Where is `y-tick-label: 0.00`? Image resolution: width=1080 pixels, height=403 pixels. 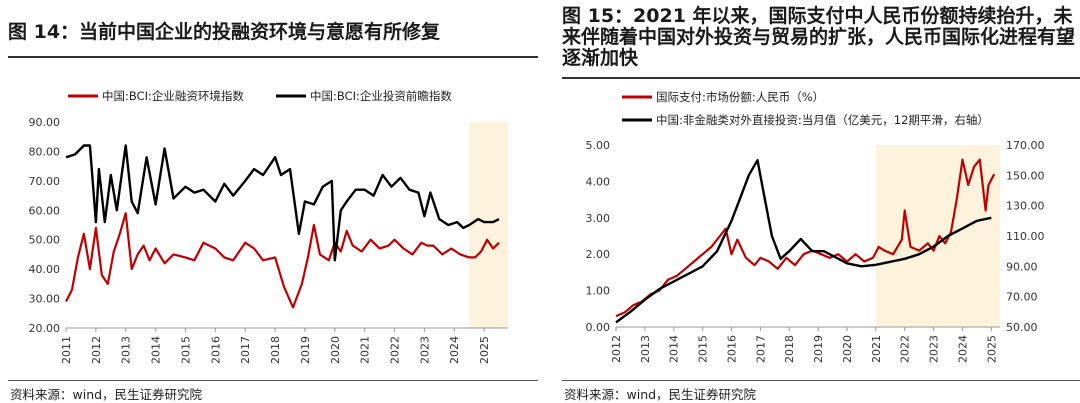
y-tick-label: 0.00 is located at coordinates (598, 327).